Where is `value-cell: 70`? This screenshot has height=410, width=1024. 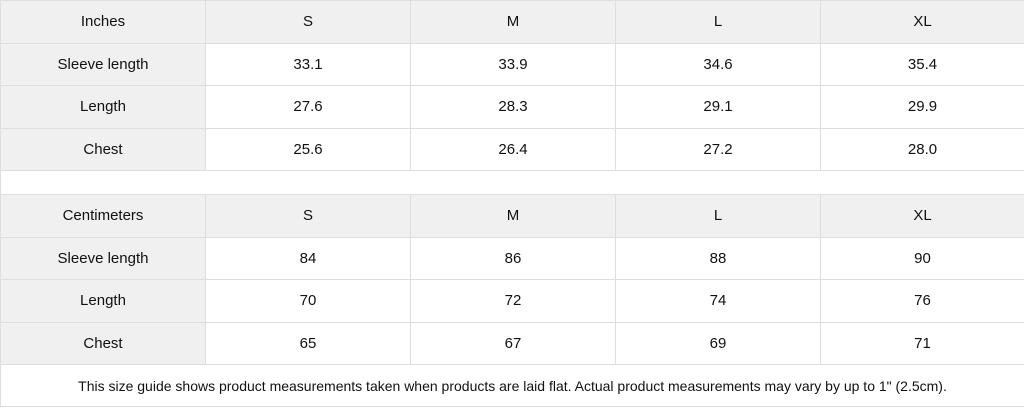 value-cell: 70 is located at coordinates (308, 301).